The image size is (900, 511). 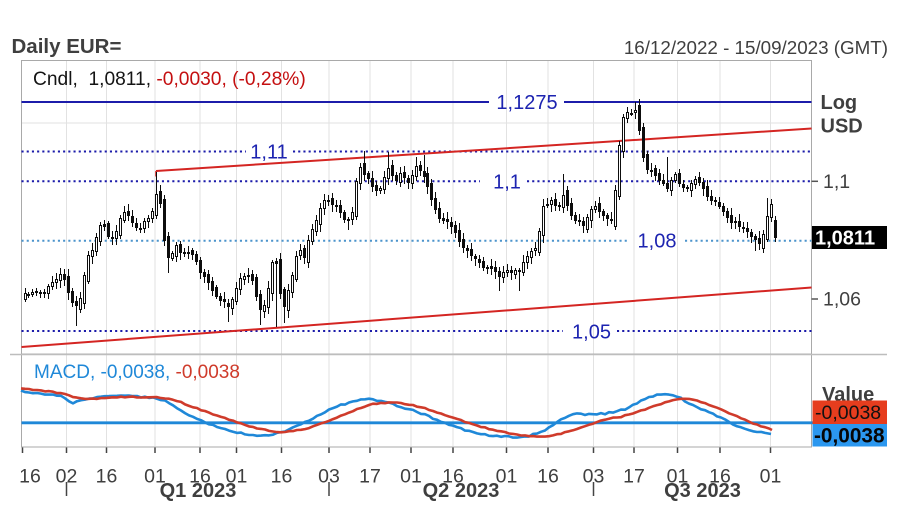 I want to click on svg-text: Q2 2023, so click(x=461, y=491).